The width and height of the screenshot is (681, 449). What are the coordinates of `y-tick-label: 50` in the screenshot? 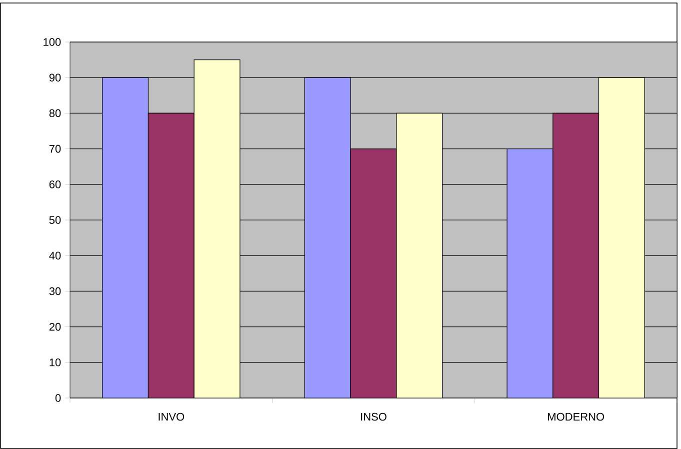 It's located at (55, 220).